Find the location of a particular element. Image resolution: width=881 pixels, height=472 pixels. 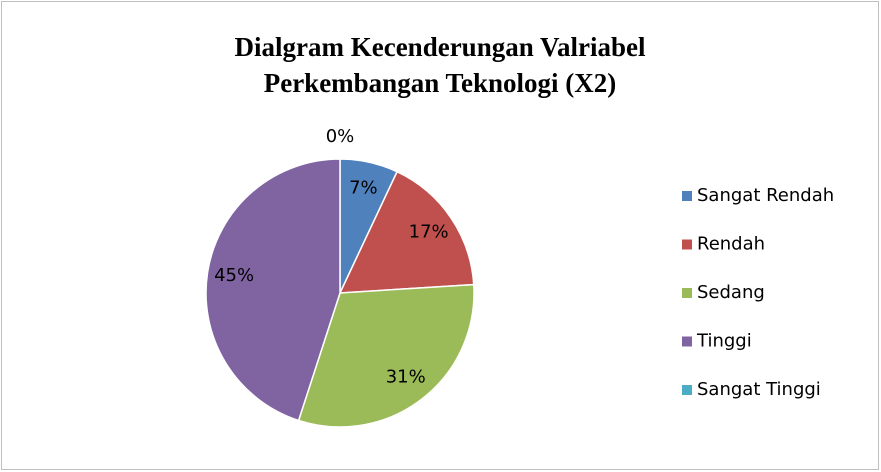

legend-label: Rendah is located at coordinates (731, 244).